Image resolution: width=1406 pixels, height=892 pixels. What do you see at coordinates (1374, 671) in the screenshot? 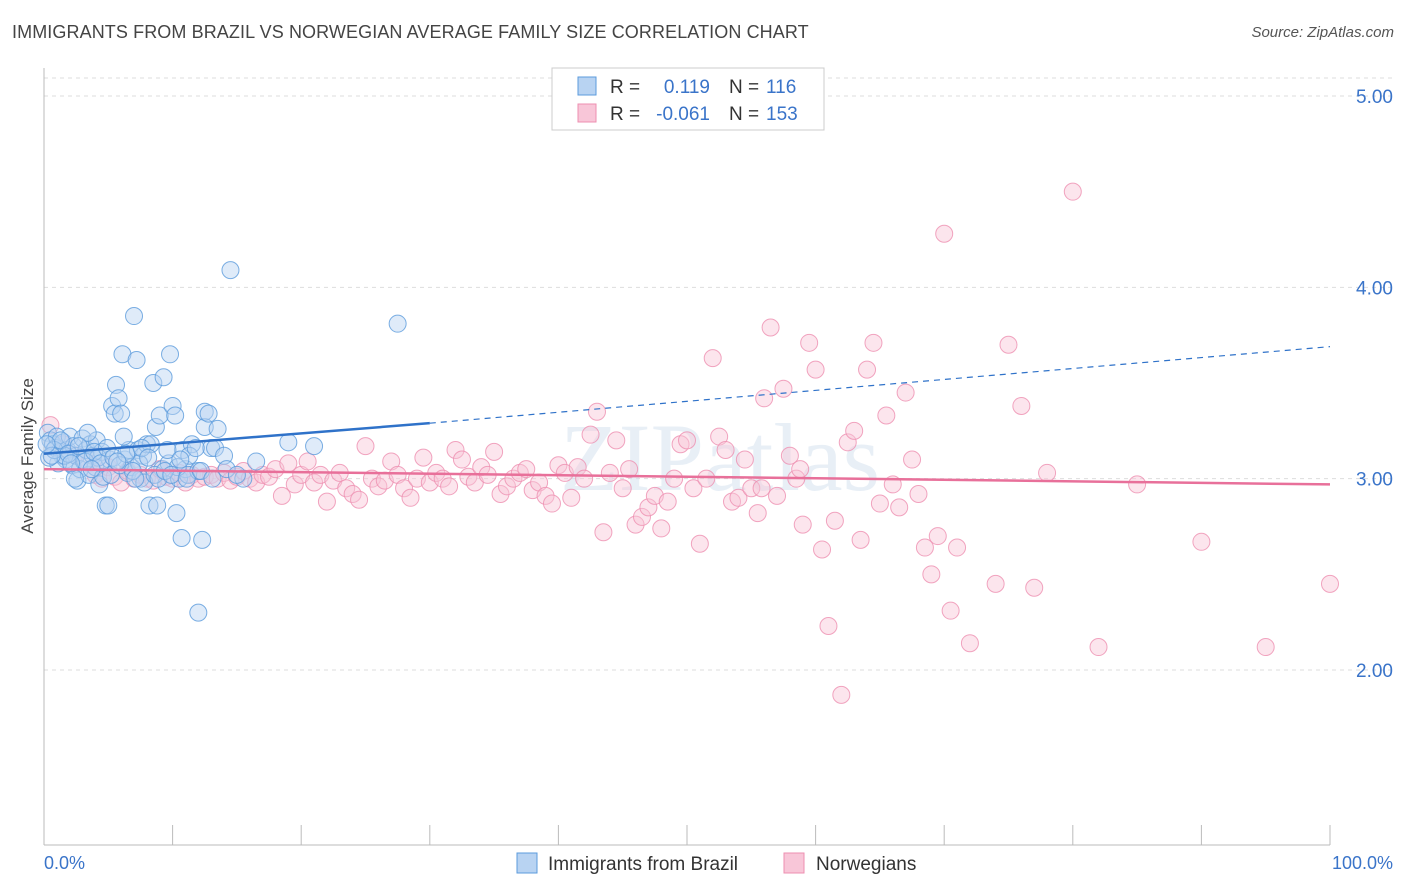
I see `y-tick-label: 2.00` at bounding box center [1374, 671].